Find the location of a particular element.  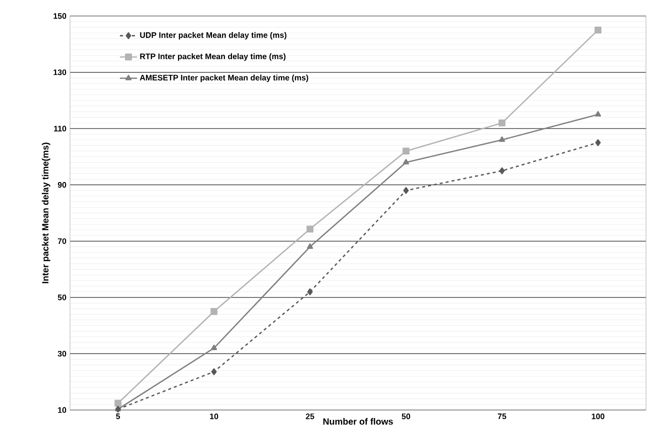

y-tick-label: 10 is located at coordinates (62, 410).